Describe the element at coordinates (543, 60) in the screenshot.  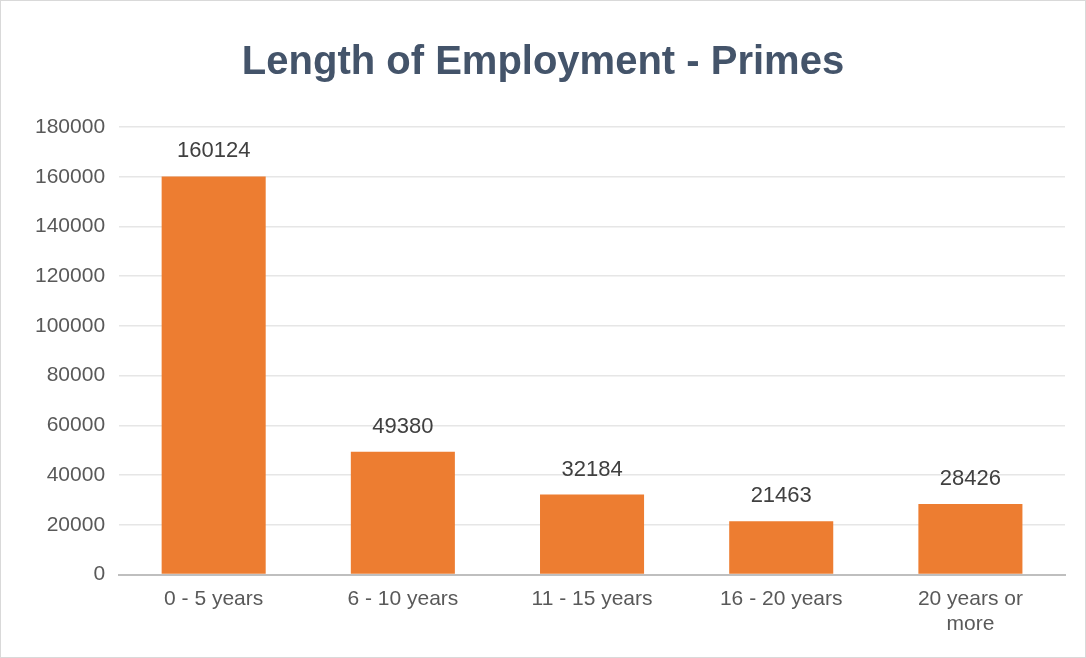
I see `chart-title: Length of Employment - Primes` at that location.